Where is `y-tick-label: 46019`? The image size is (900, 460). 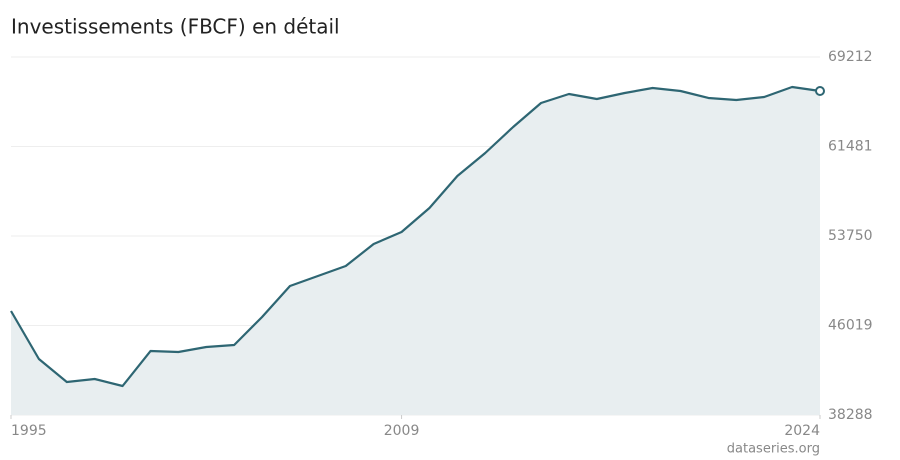
y-tick-label: 46019 is located at coordinates (850, 326).